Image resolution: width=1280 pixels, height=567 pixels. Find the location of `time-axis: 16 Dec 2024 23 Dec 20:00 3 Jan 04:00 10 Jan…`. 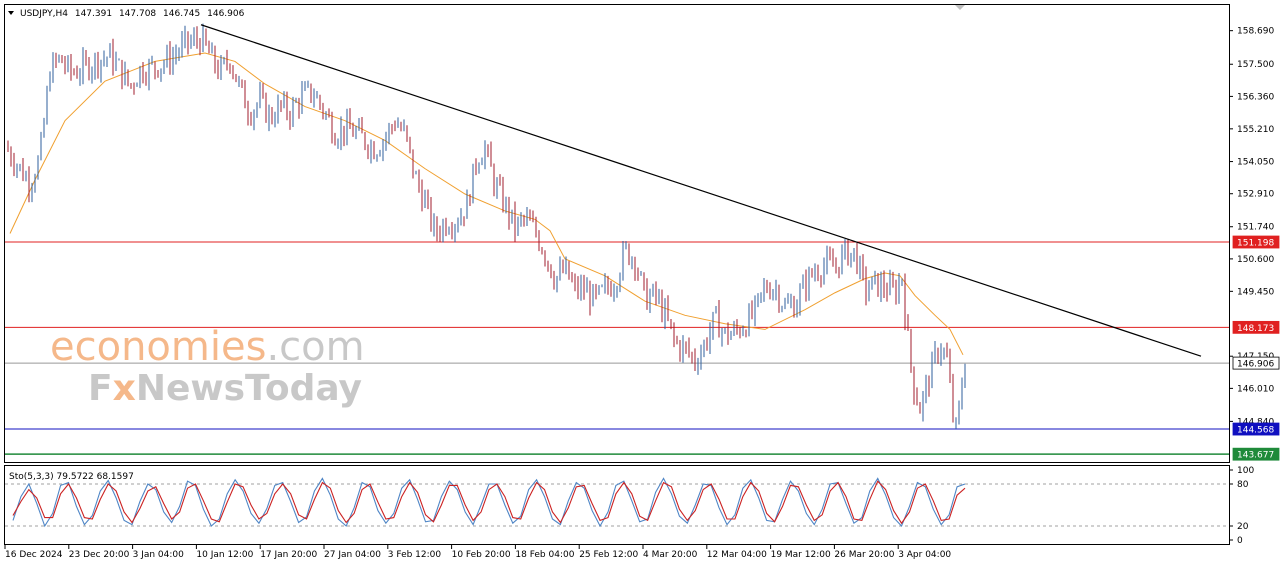

time-axis: 16 Dec 2024 23 Dec 20:00 3 Jan 04:00 10 Jan… is located at coordinates (477, 552).